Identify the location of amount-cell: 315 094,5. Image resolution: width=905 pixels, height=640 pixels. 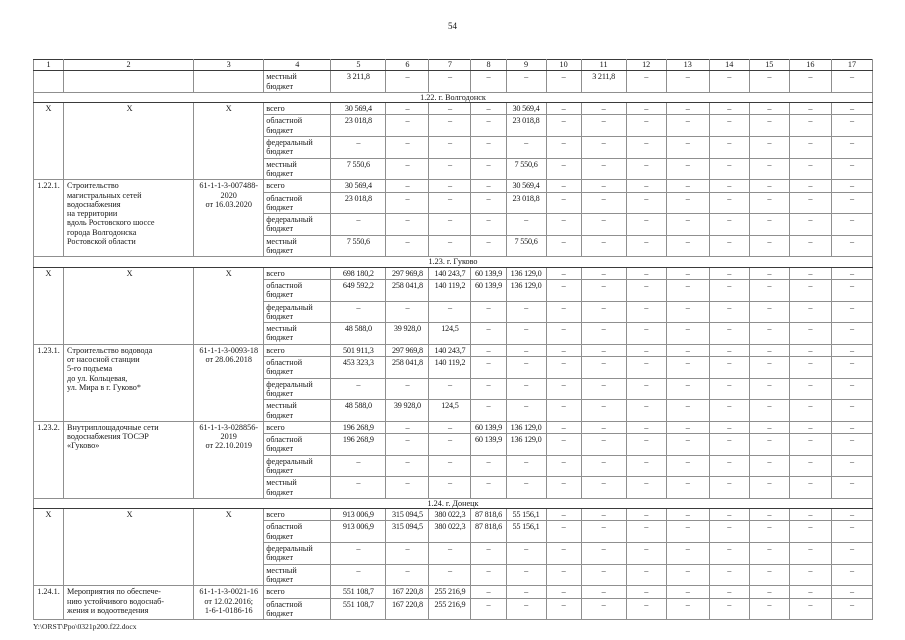
(407, 532).